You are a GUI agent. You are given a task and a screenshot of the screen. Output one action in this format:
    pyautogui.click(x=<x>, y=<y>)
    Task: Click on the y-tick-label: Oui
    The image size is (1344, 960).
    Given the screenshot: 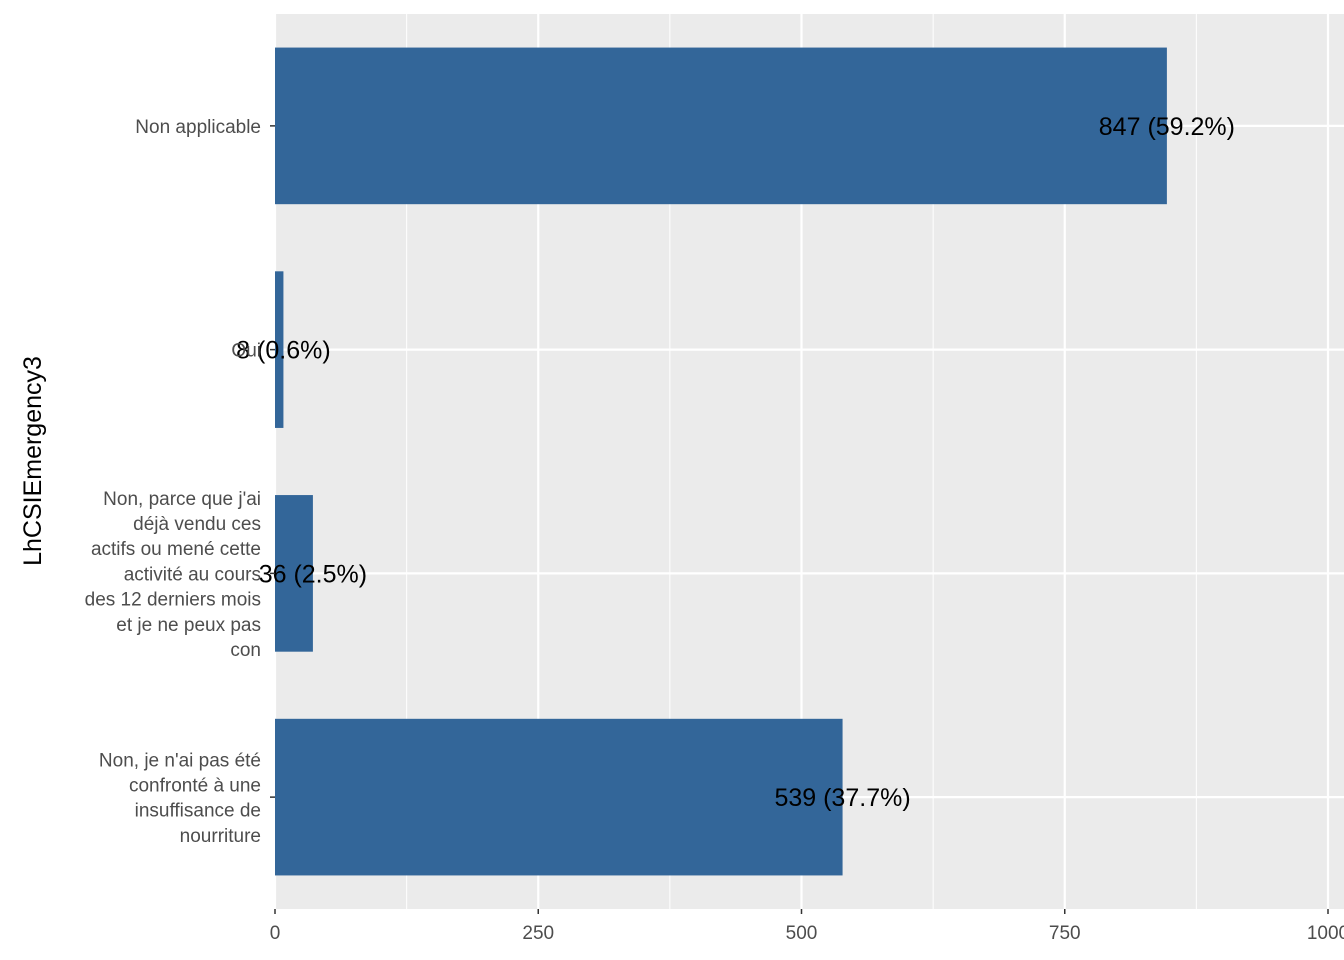 What is the action you would take?
    pyautogui.click(x=246, y=351)
    